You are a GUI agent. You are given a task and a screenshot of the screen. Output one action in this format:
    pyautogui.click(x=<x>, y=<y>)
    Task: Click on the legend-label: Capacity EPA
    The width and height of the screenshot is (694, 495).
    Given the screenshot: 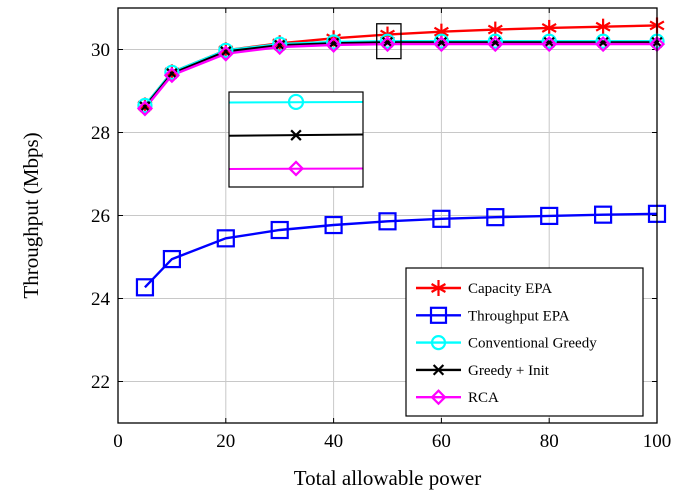 What is the action you would take?
    pyautogui.click(x=510, y=289)
    